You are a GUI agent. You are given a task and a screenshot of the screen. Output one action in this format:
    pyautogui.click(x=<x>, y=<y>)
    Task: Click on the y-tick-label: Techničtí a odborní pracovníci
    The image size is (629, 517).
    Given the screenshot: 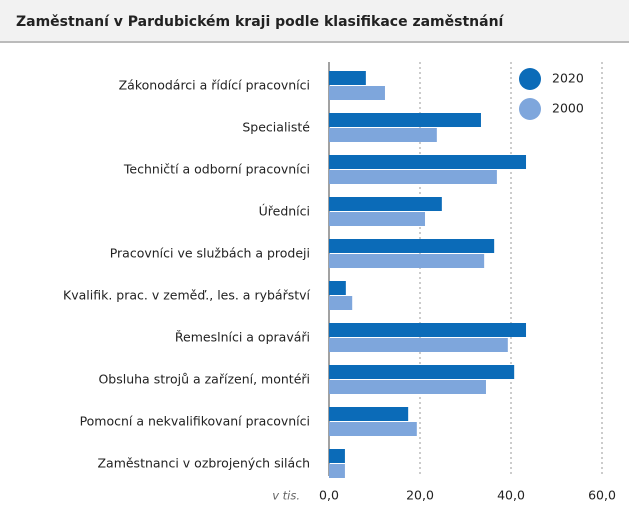 What is the action you would take?
    pyautogui.click(x=216, y=169)
    